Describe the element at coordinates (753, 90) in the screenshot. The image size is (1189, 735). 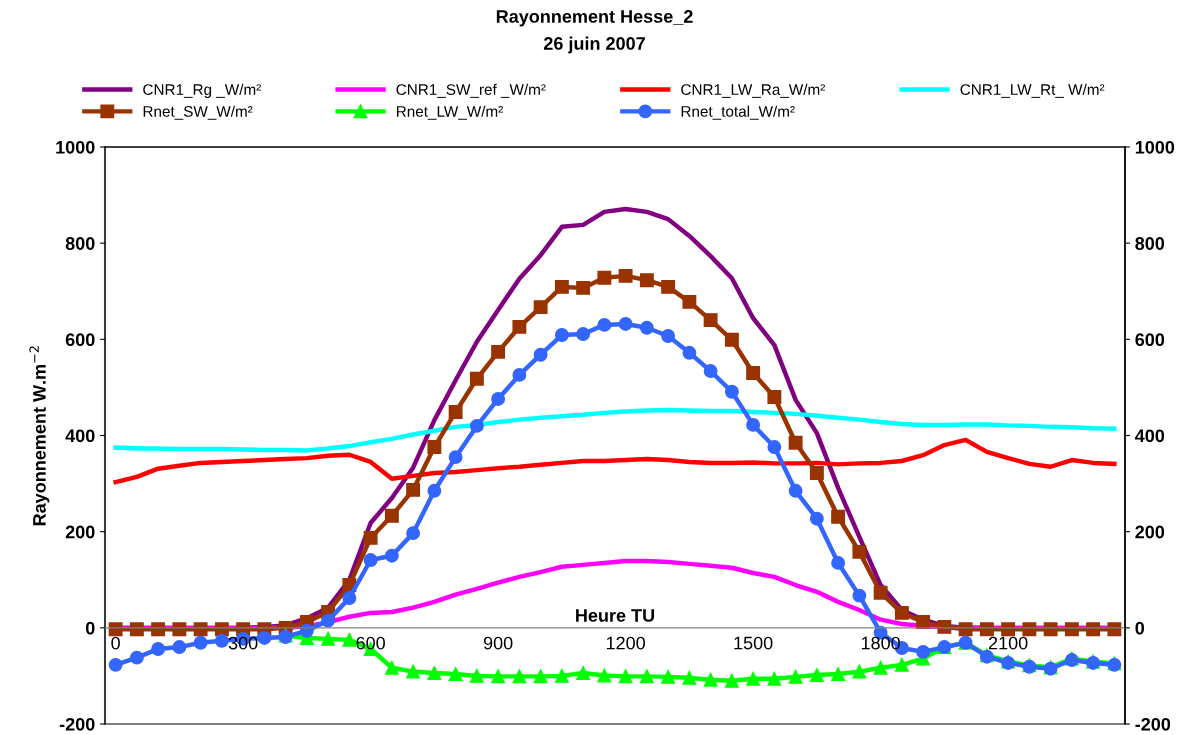
I see `legend-label: CNR1_LW_Ra_W/m²` at that location.